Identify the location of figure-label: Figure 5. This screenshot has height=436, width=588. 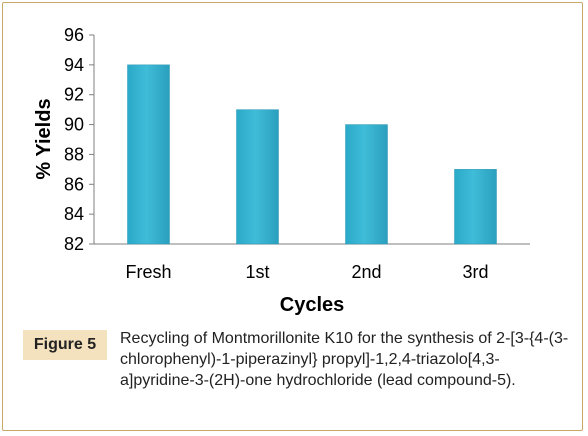
(65, 345).